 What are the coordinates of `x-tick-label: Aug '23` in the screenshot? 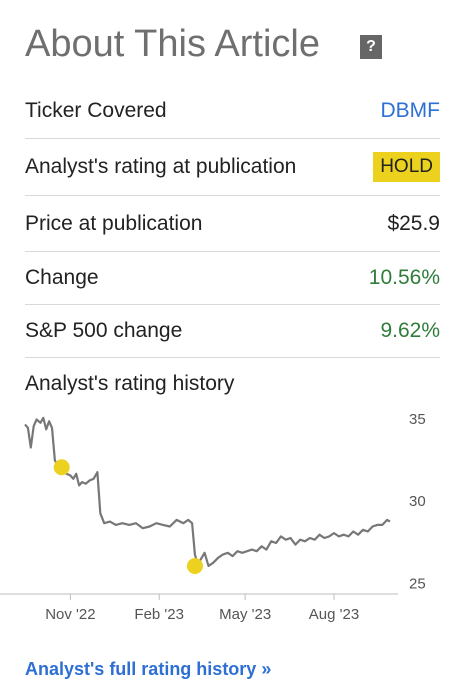 It's located at (334, 614).